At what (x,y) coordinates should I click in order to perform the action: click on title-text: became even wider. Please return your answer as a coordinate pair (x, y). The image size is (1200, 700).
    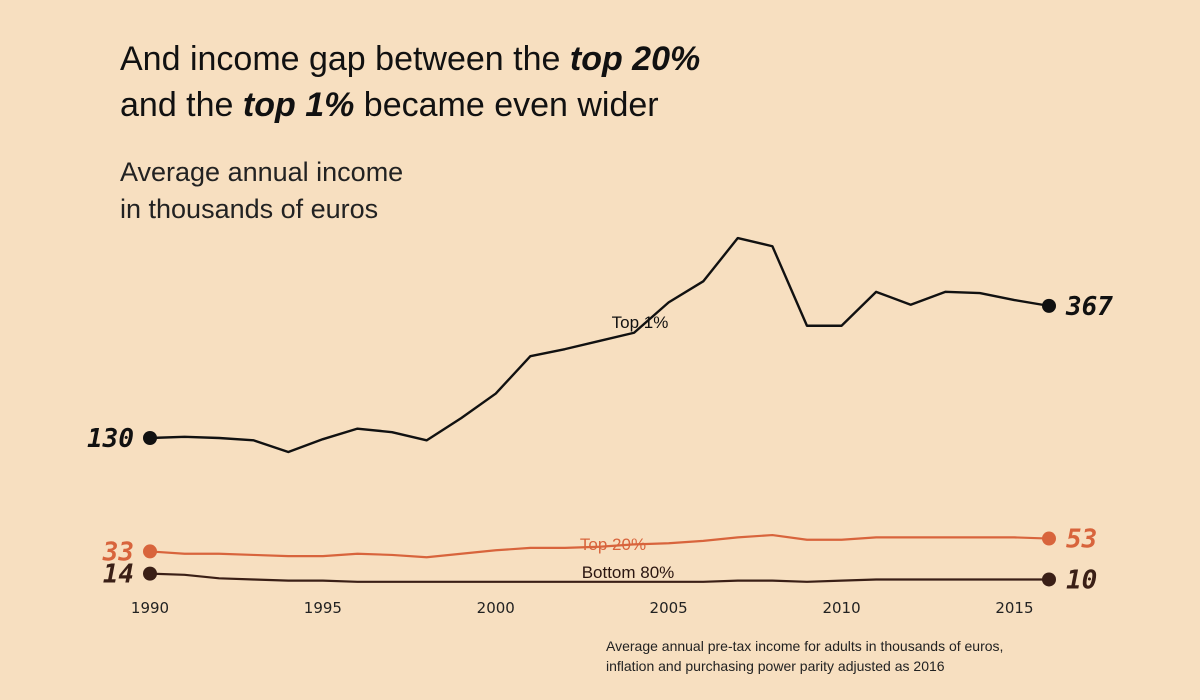
    Looking at the image, I should click on (506, 105).